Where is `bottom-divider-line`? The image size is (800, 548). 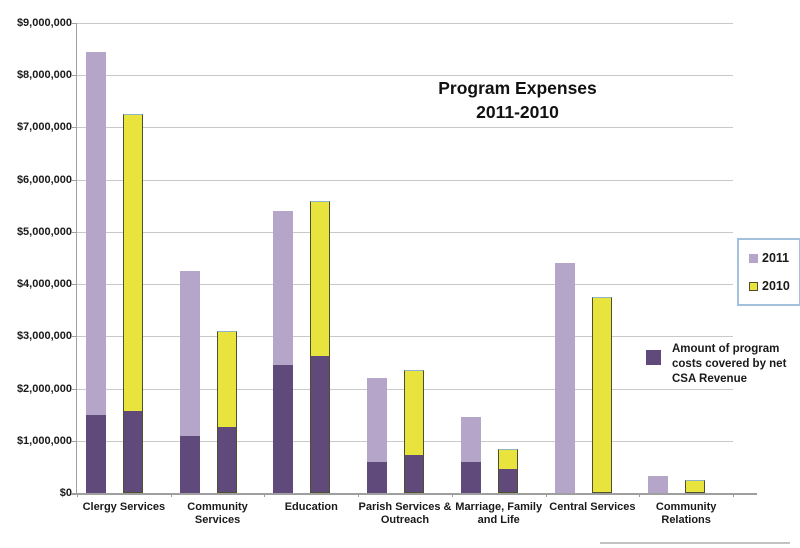 bottom-divider-line is located at coordinates (695, 543).